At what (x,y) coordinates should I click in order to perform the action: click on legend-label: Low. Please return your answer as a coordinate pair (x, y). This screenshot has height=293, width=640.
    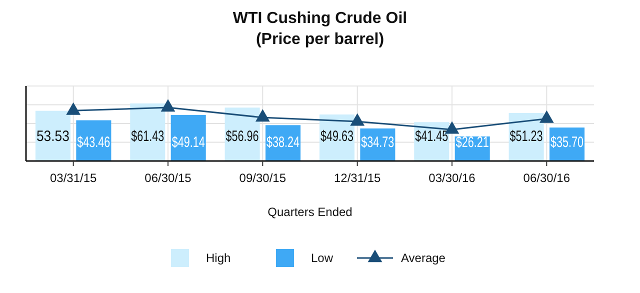
    Looking at the image, I should click on (322, 258).